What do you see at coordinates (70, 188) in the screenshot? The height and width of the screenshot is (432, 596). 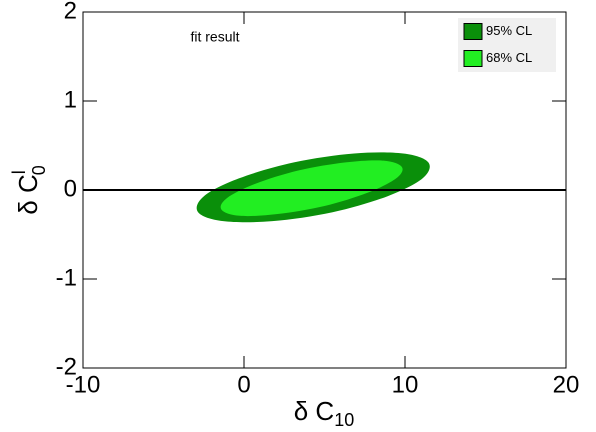 I see `y-tick-label: 0` at bounding box center [70, 188].